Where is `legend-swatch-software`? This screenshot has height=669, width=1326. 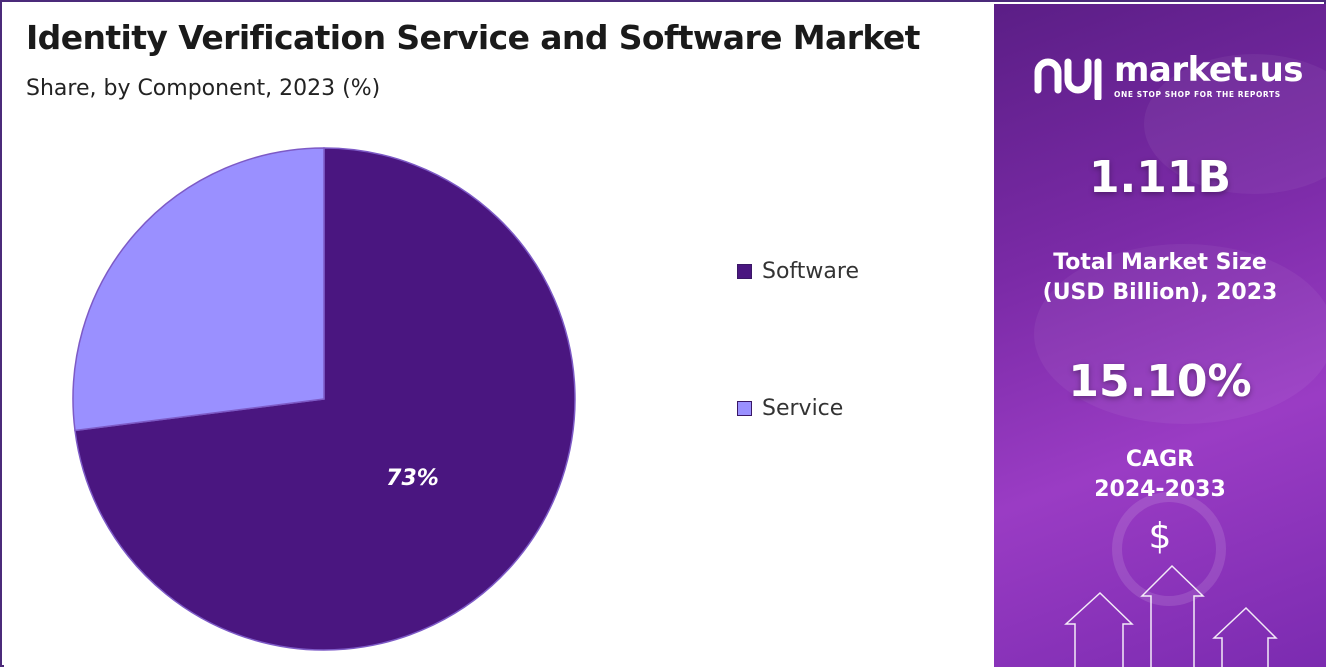 legend-swatch-software is located at coordinates (744, 271).